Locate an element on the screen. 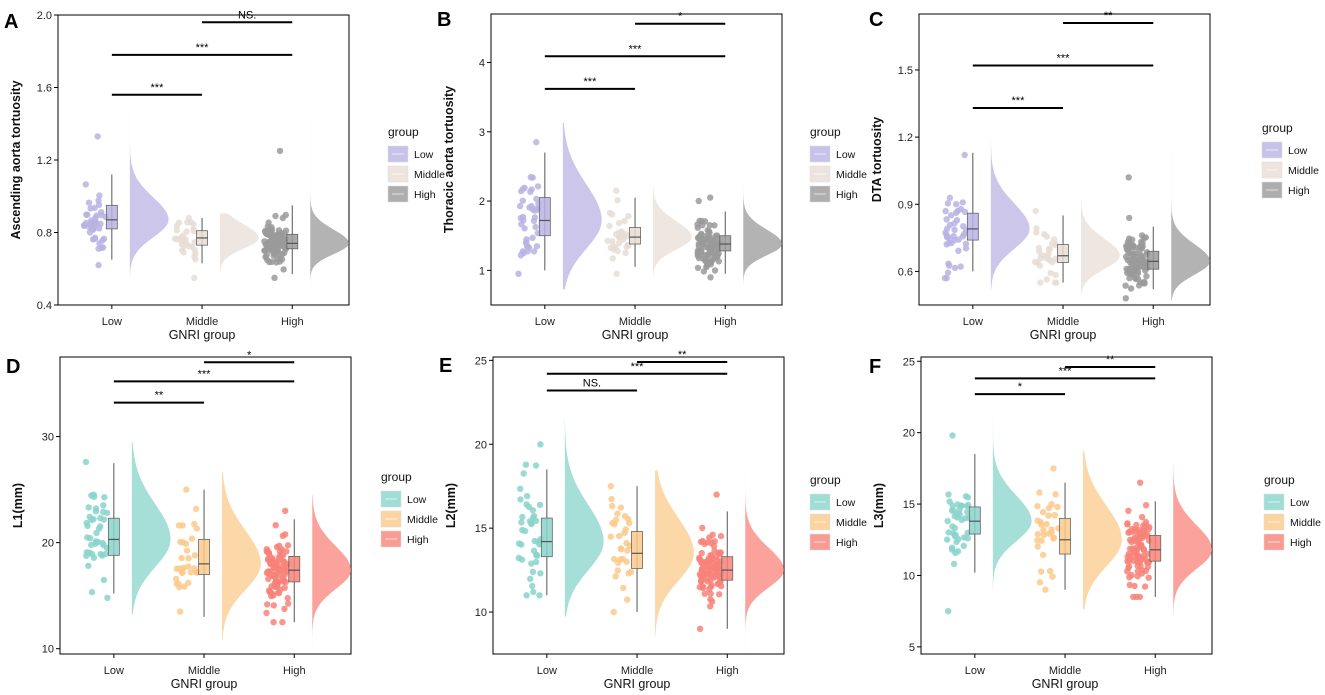  significance-label: NS. is located at coordinates (247, 15).